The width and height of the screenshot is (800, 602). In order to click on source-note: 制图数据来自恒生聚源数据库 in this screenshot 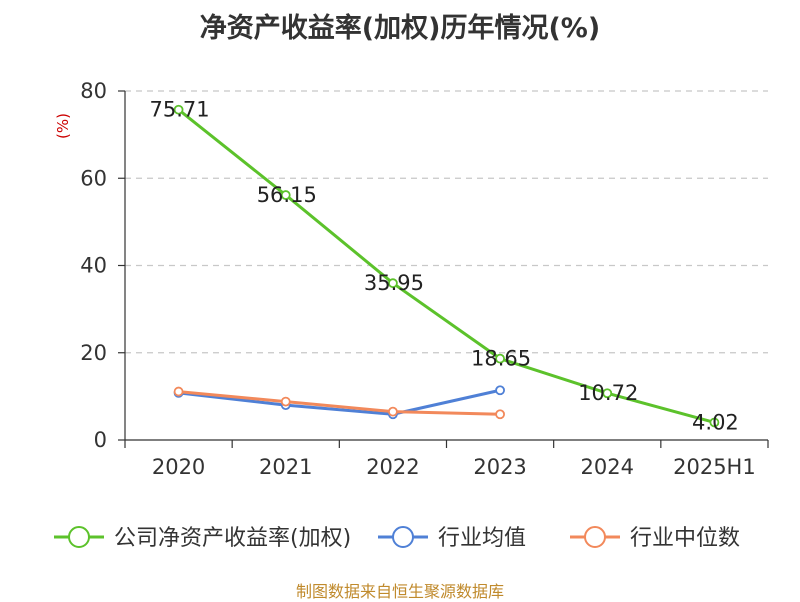, I will do `click(399, 591)`.